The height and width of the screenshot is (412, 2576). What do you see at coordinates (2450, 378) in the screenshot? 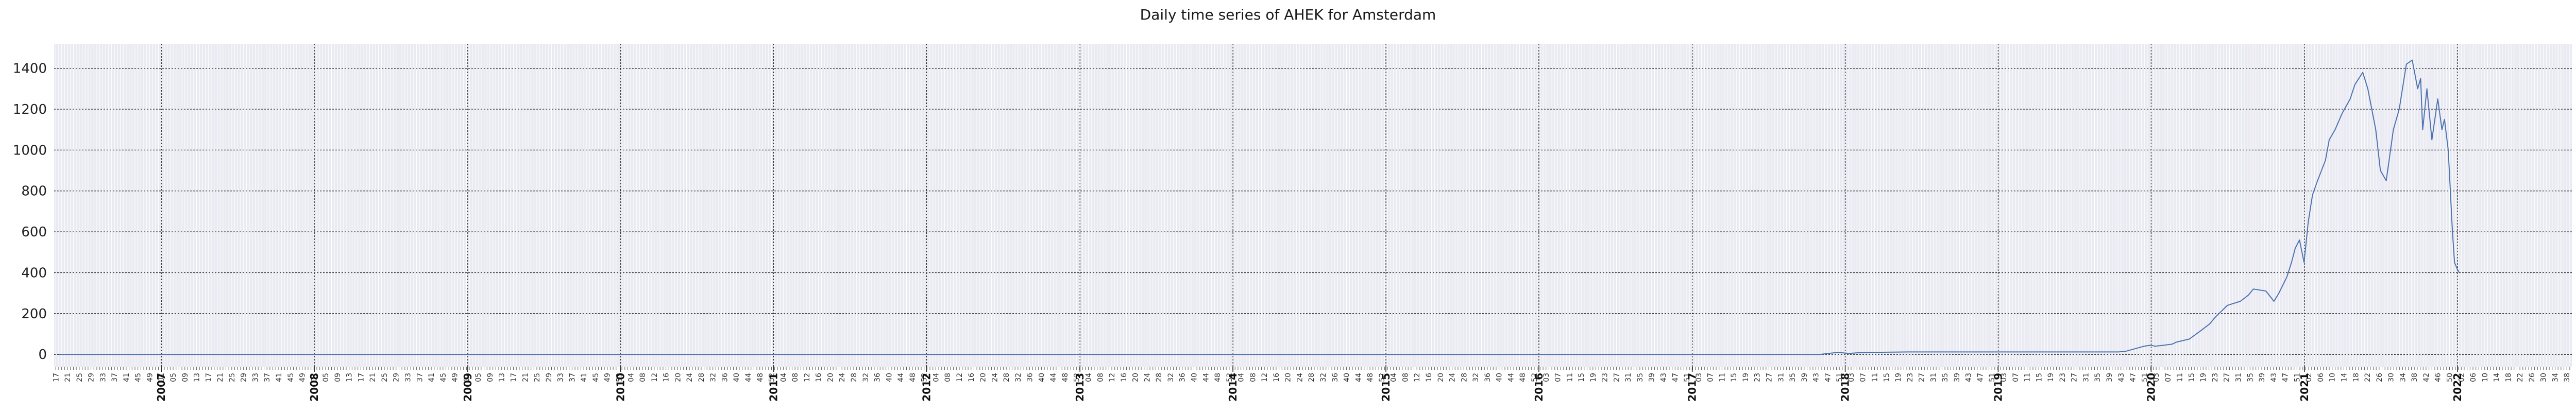
I see `x-tick-label-week: 50` at bounding box center [2450, 378].